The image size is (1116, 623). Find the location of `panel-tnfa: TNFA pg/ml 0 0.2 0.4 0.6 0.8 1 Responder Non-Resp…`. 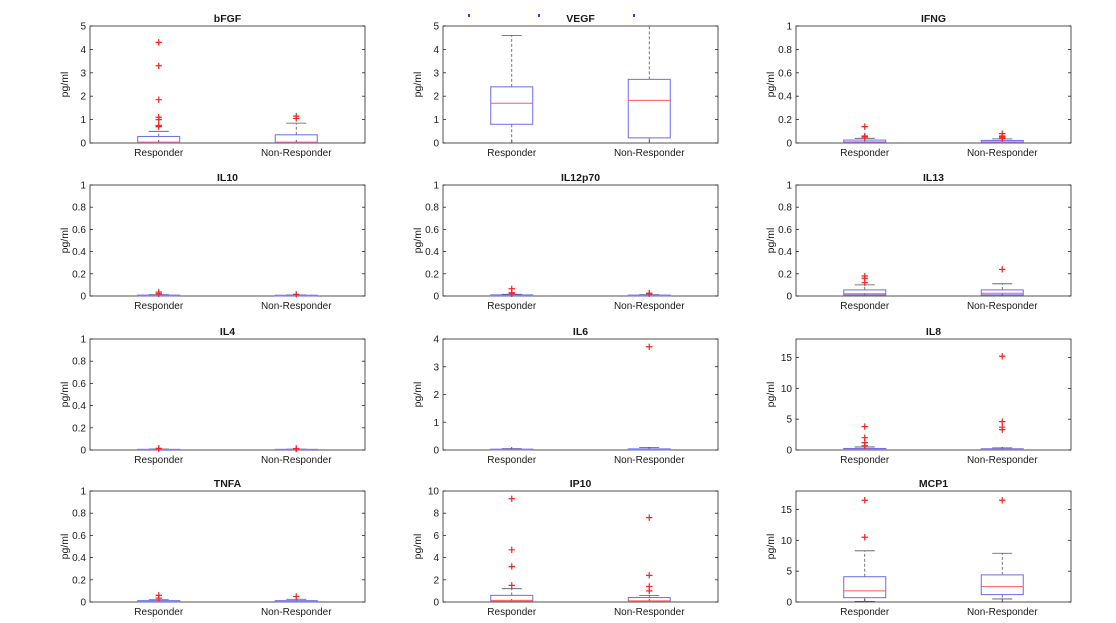

panel-tnfa: TNFA pg/ml 0 0.2 0.4 0.6 0.8 1 Responder Non-Resp… is located at coordinates (212, 548).